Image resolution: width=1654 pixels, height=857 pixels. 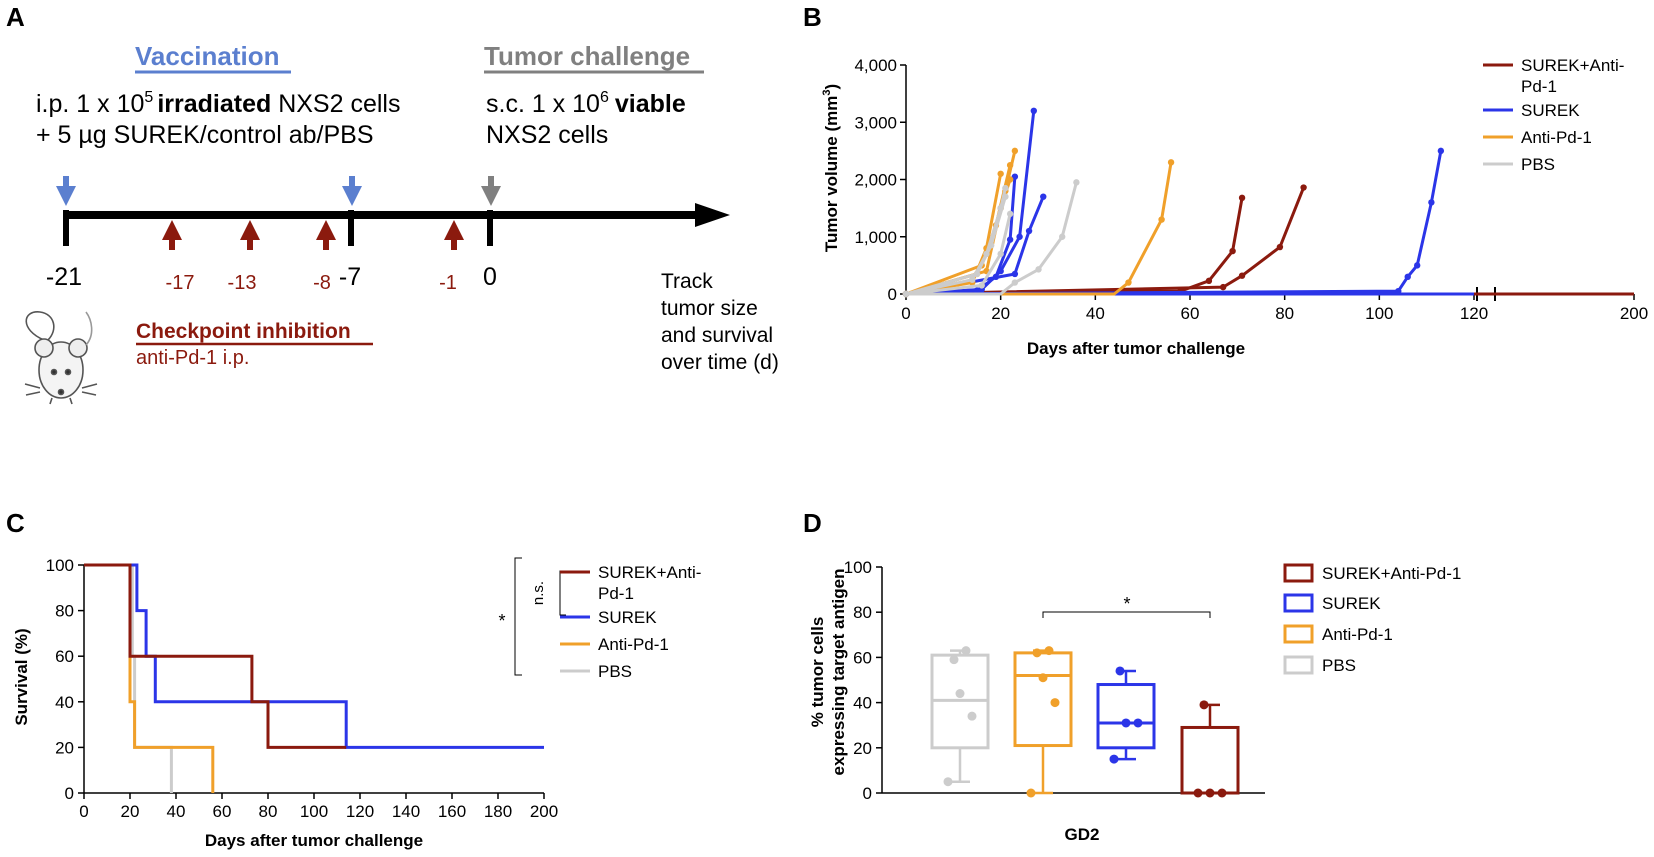 What do you see at coordinates (633, 644) in the screenshot?
I see `legend-c-antipd1: Anti-Pd-1` at bounding box center [633, 644].